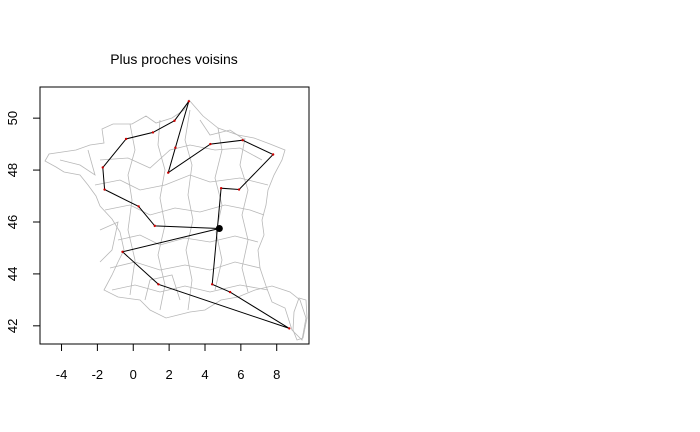 The width and height of the screenshot is (700, 432). I want to click on x-tick-label: -2, so click(98, 374).